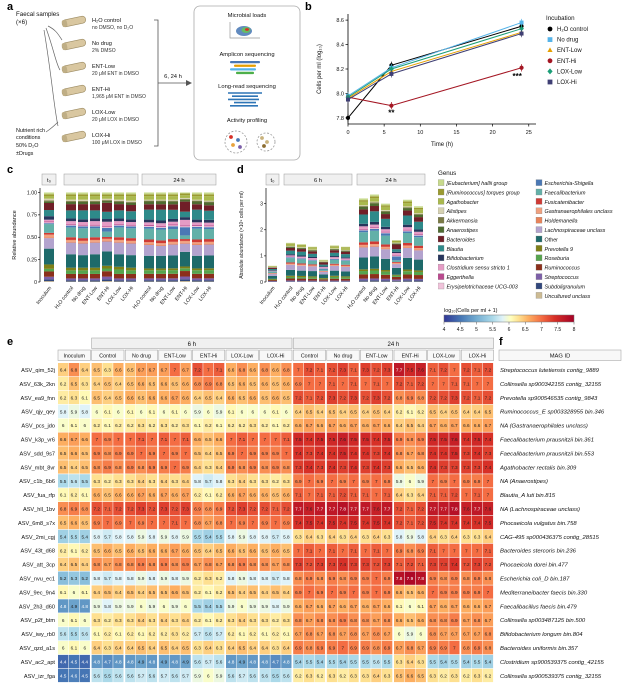 This screenshot has width=628, height=685. What do you see at coordinates (471, 311) in the screenshot?
I see `colorbar-label: log₁₀(Cells per ml + 1)` at bounding box center [471, 311].